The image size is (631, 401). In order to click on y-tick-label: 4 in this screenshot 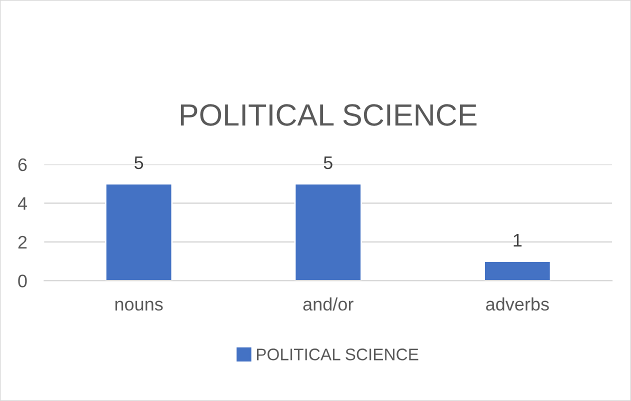, I will do `click(22, 203)`.